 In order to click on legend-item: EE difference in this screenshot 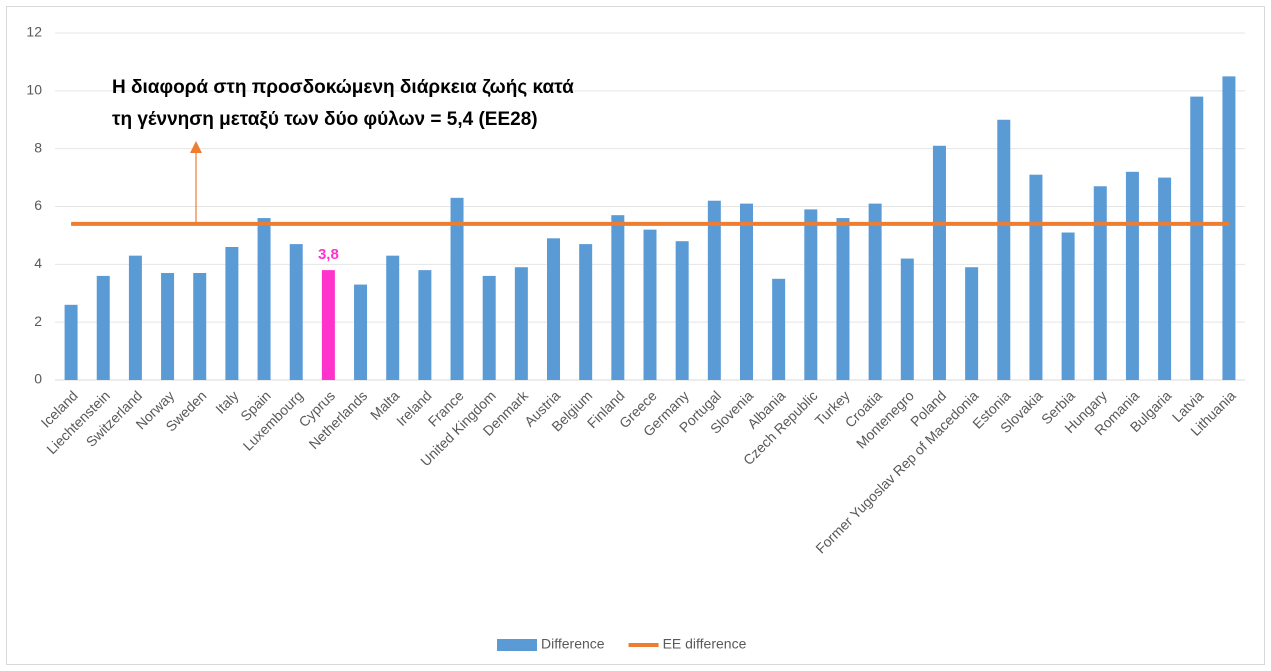, I will do `click(687, 644)`.